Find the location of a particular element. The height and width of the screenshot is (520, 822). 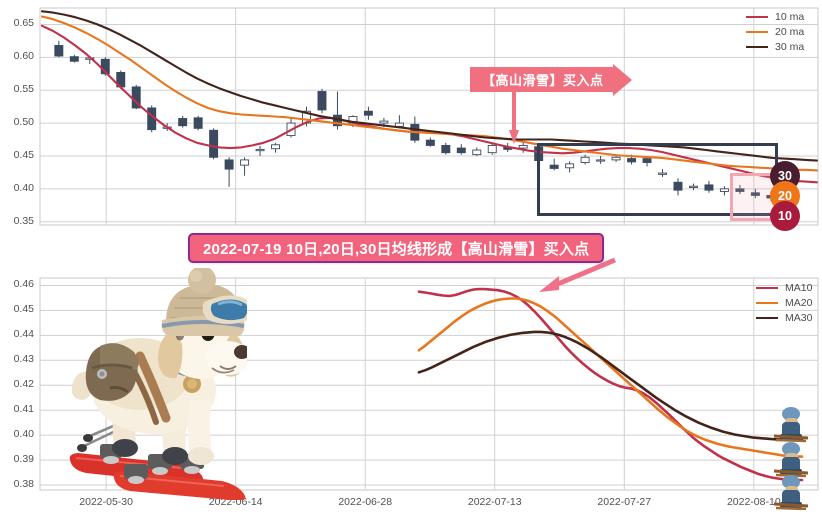

y-tick-label: 0.41 is located at coordinates (23, 409).